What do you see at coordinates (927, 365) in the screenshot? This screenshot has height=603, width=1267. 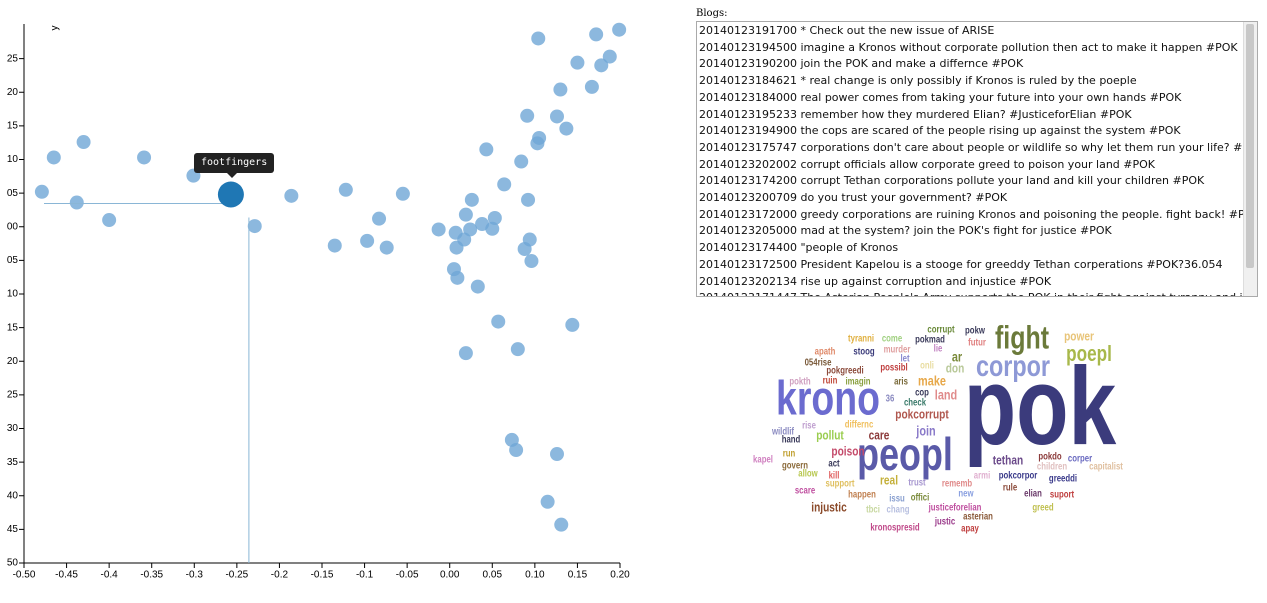 I see `word: onli` at bounding box center [927, 365].